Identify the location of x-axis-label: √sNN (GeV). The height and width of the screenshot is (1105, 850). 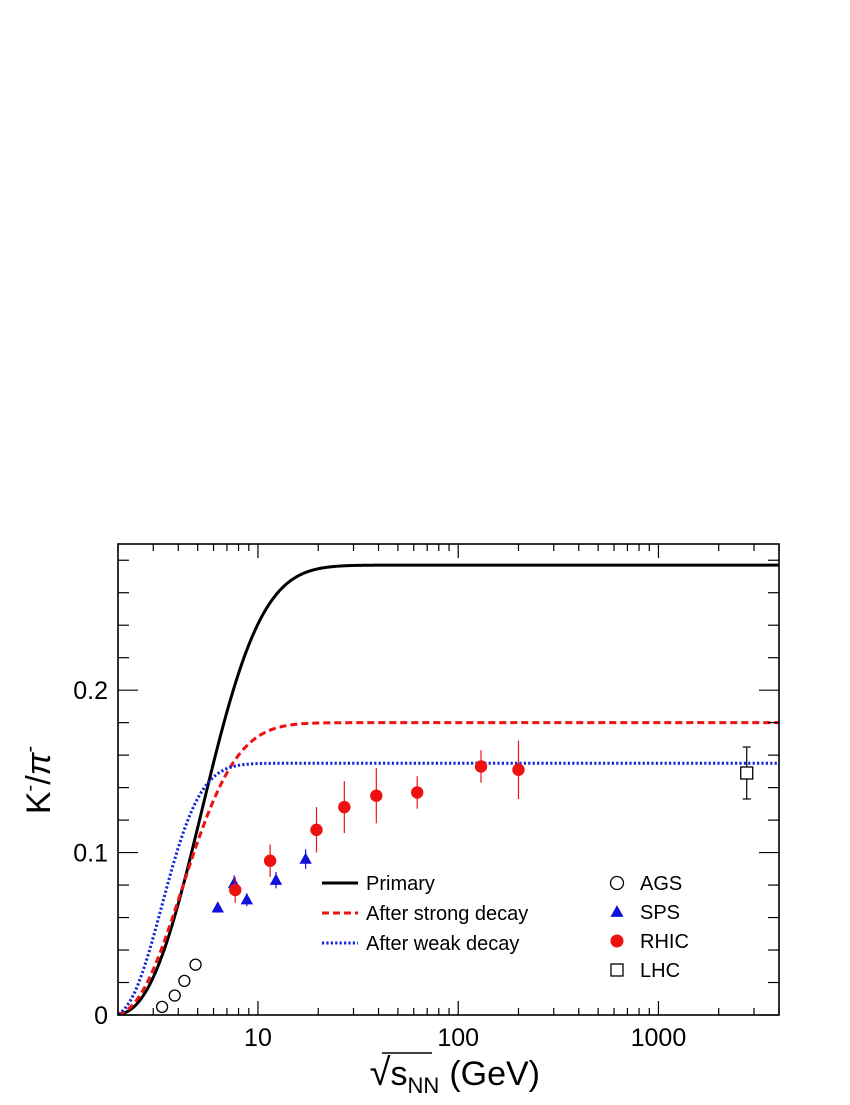
(455, 1075).